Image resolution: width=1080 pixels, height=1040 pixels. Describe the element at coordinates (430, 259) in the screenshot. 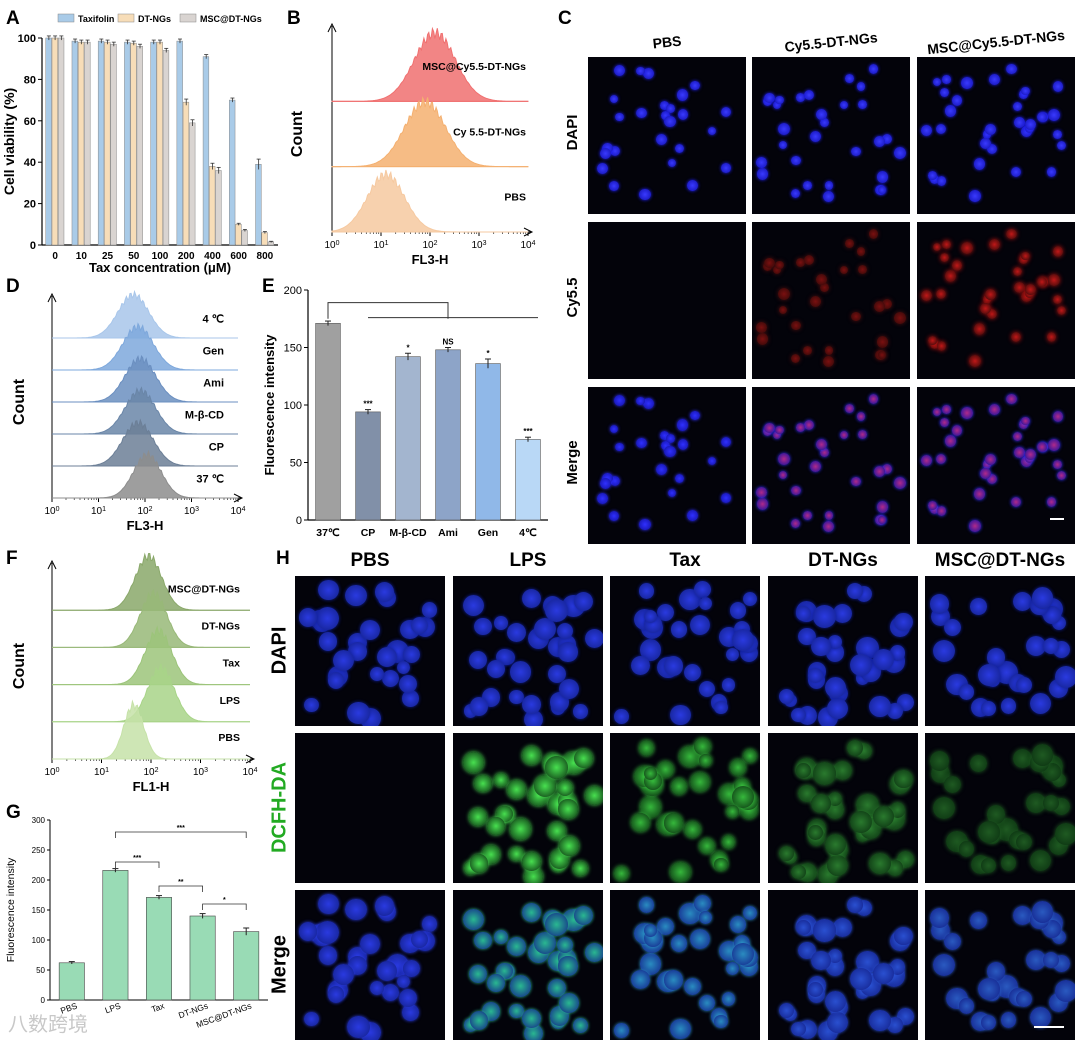

I see `x-axis-label: FL3-H` at that location.